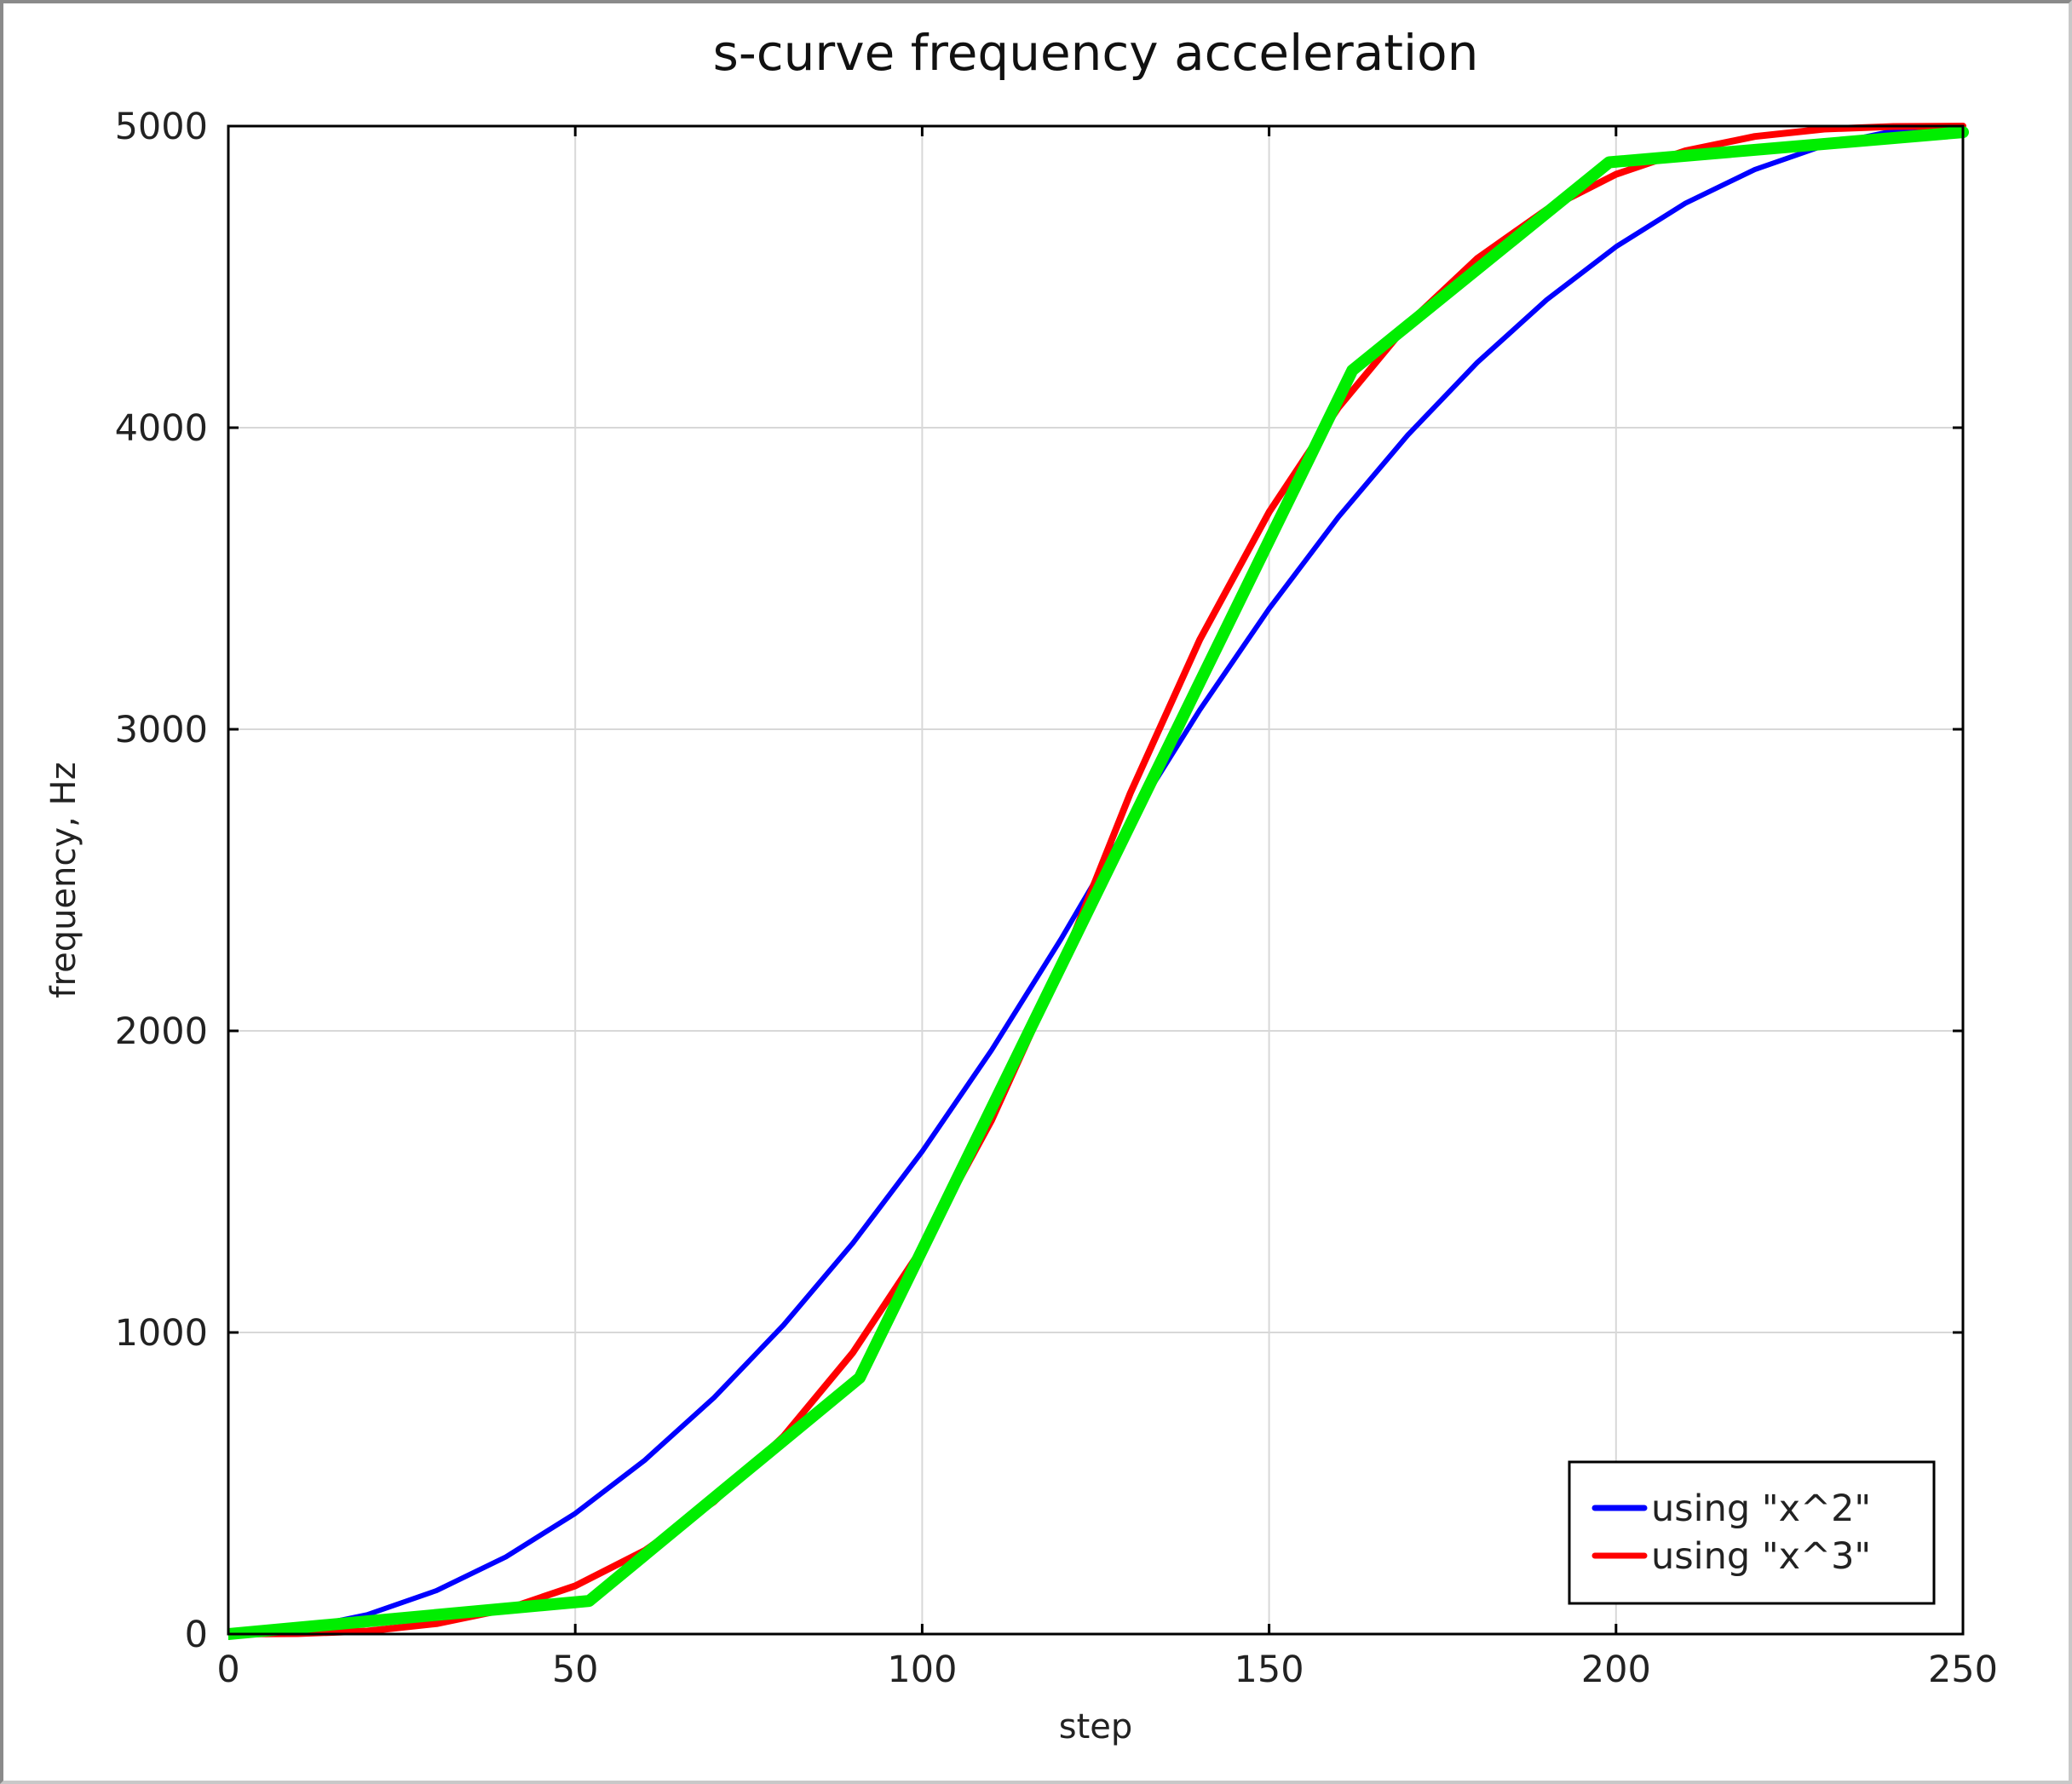 The image size is (2072, 1784). Describe the element at coordinates (922, 1670) in the screenshot. I see `x-tick-label: 100` at that location.